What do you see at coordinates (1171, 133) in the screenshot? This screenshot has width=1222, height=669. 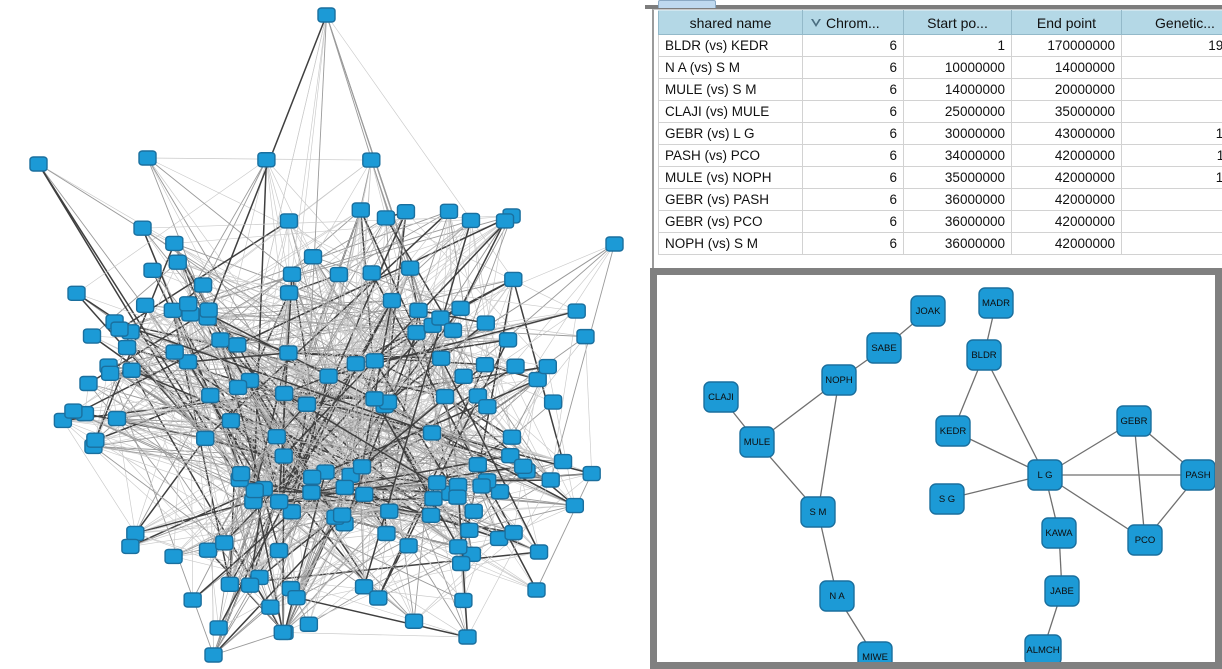 I see `cell-genetic: 16.9` at bounding box center [1171, 133].